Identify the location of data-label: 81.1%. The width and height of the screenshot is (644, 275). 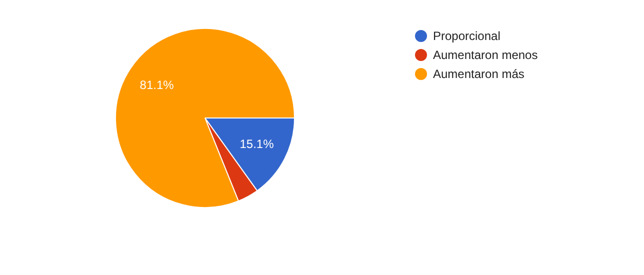
(157, 85).